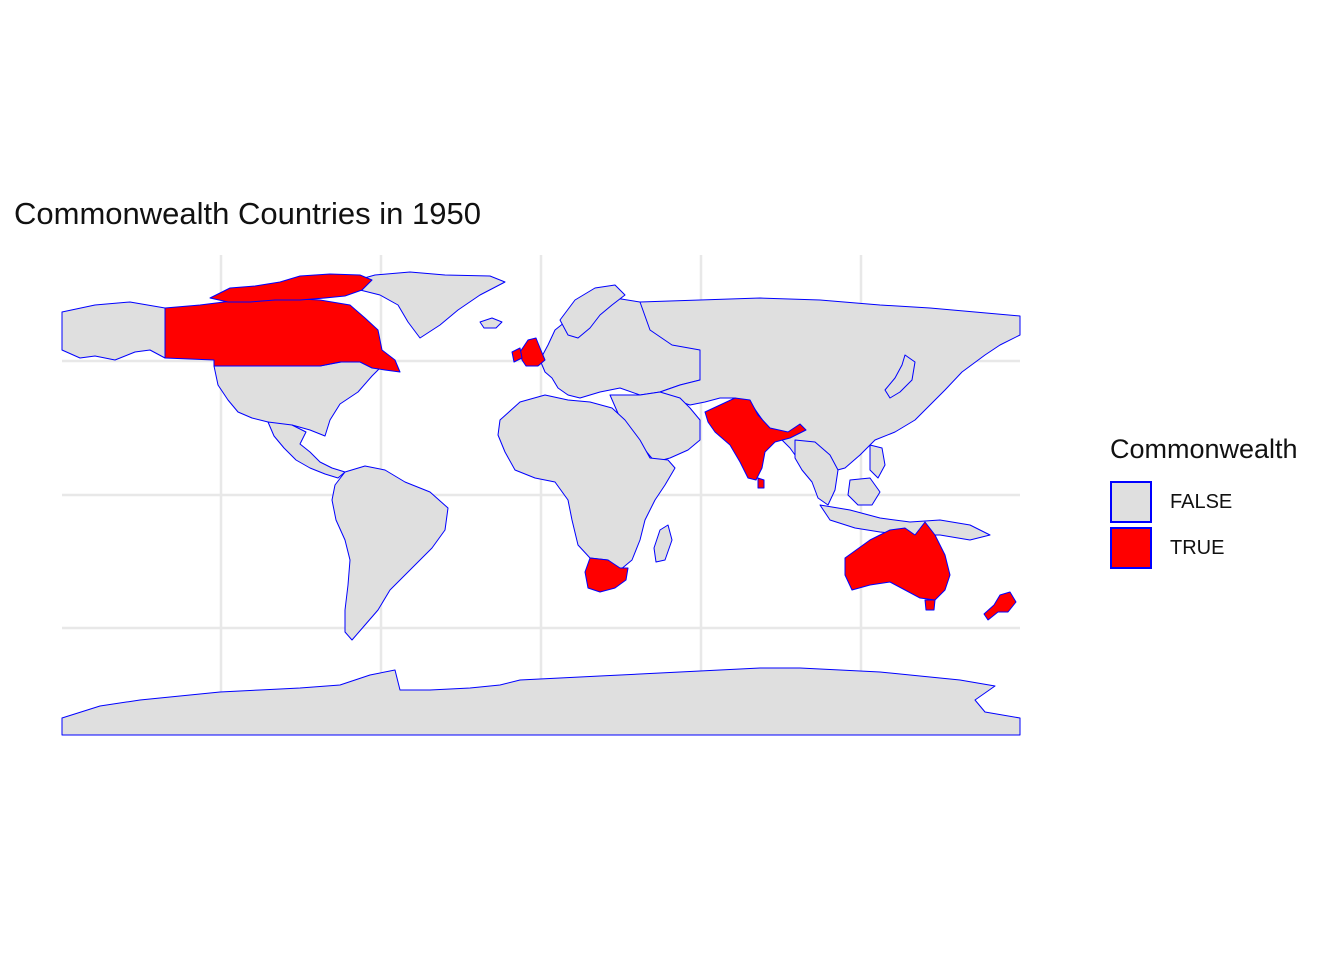 The image size is (1344, 960). What do you see at coordinates (755, 439) in the screenshot?
I see `india-pakistan` at bounding box center [755, 439].